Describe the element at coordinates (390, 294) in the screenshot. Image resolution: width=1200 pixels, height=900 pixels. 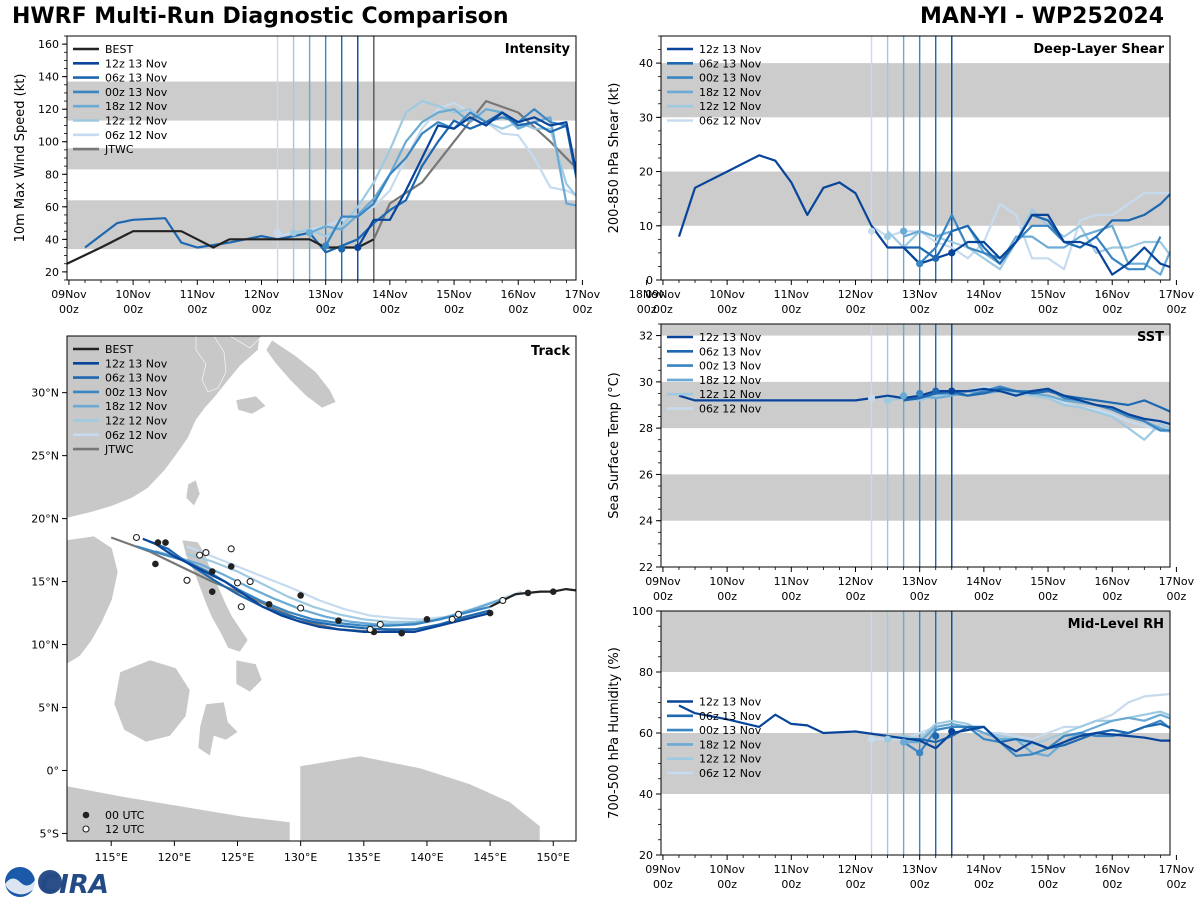
I see `intensity-xtick-day: 14Nov` at that location.